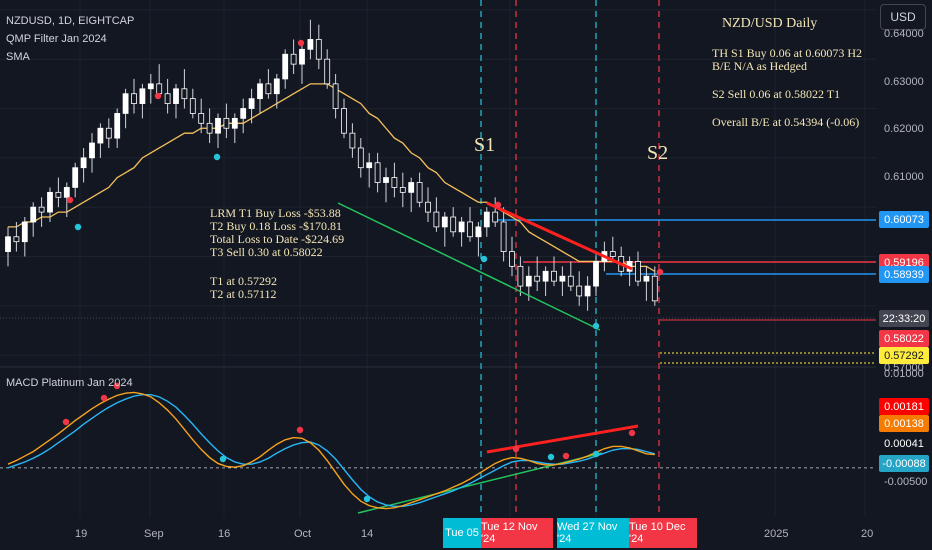 The image size is (932, 550). I want to click on time-axis-tick: Sep, so click(154, 534).